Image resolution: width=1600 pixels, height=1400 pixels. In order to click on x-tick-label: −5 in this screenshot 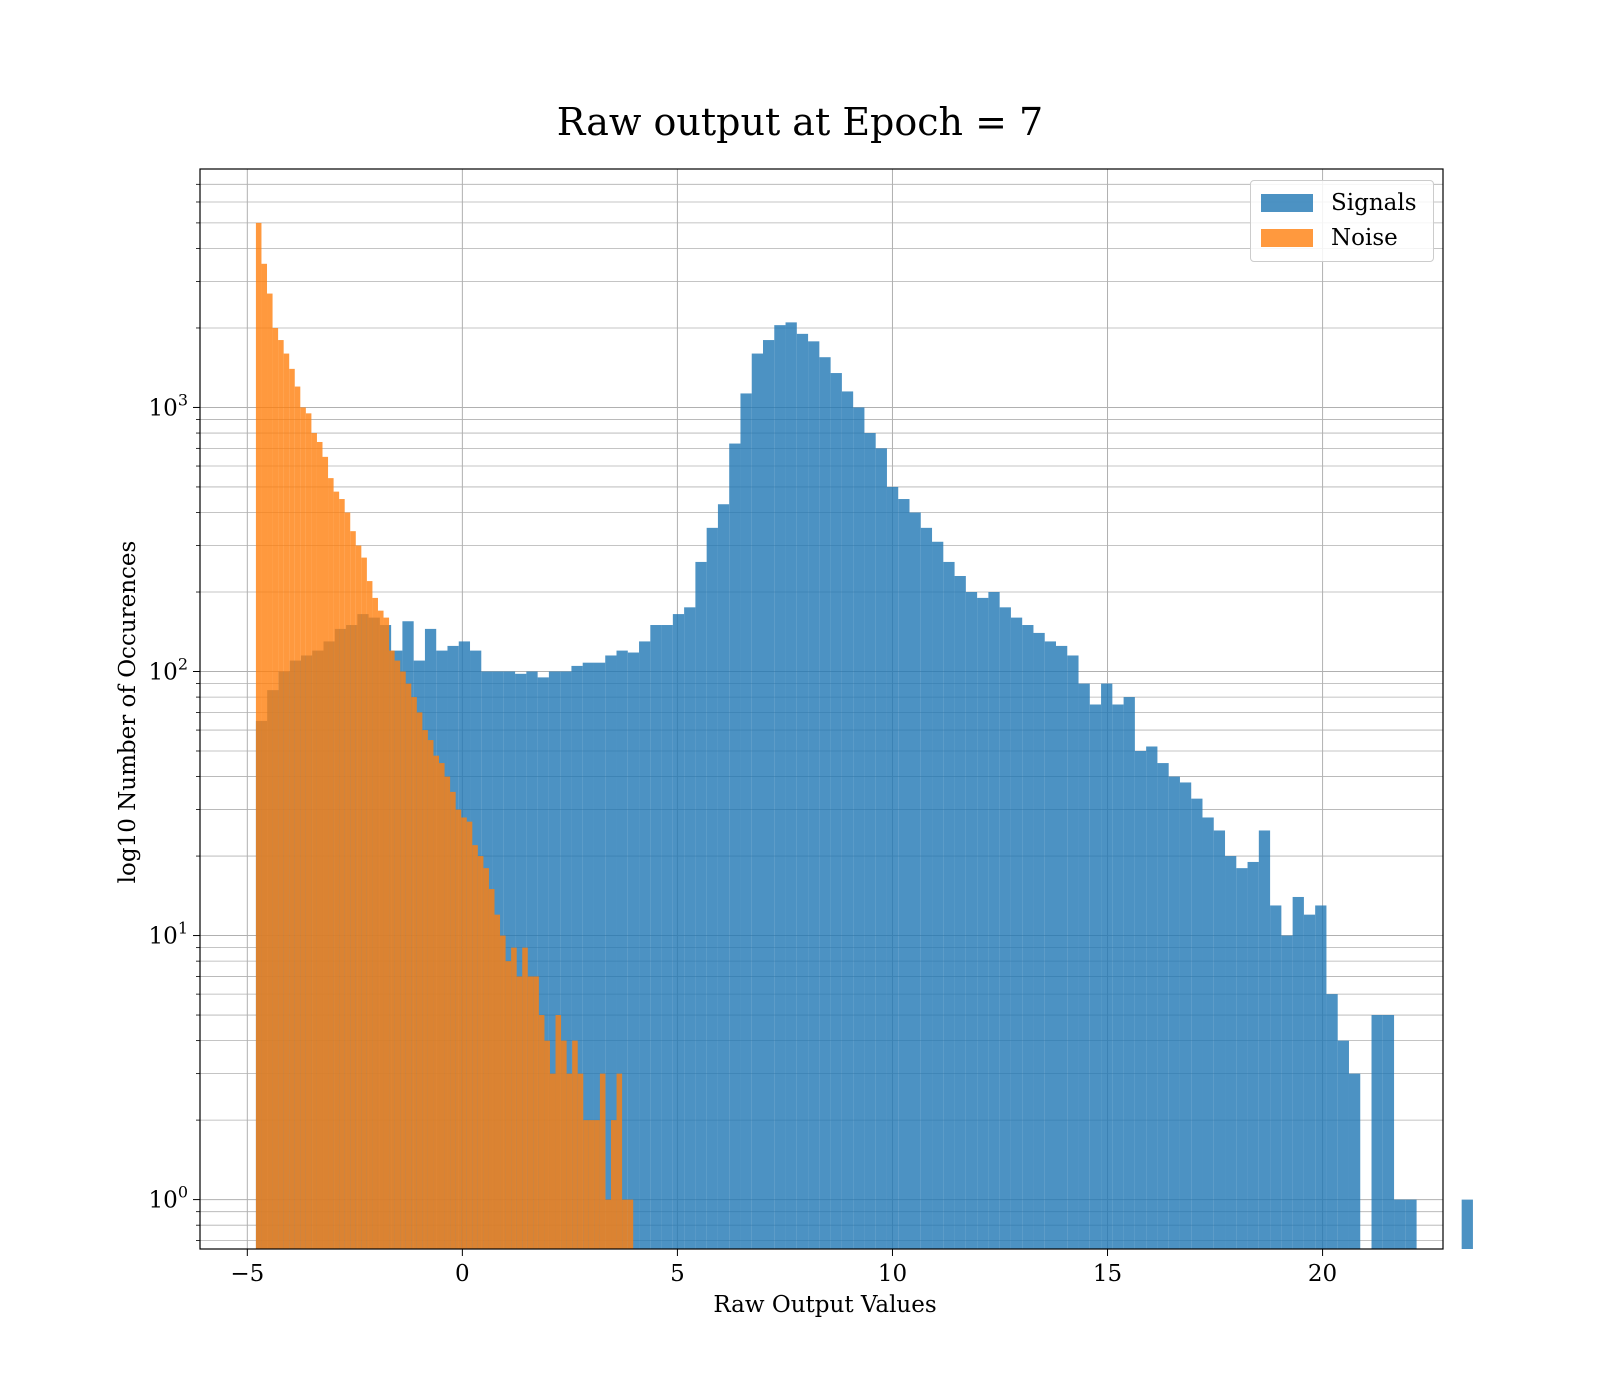, I will do `click(247, 1274)`.